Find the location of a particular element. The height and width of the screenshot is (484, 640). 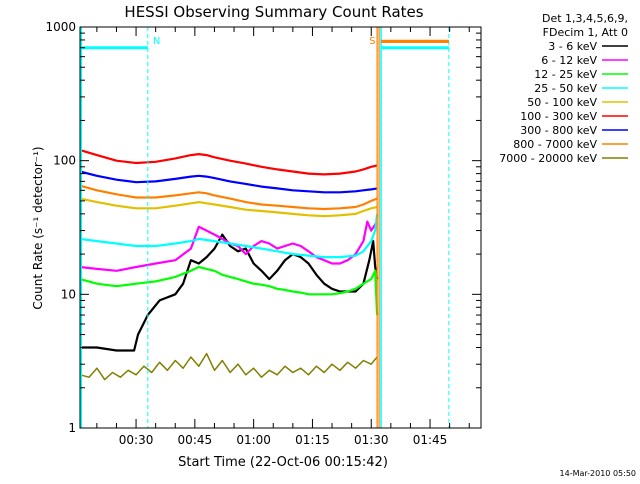

x-tick-label: 01:45 is located at coordinates (430, 440).